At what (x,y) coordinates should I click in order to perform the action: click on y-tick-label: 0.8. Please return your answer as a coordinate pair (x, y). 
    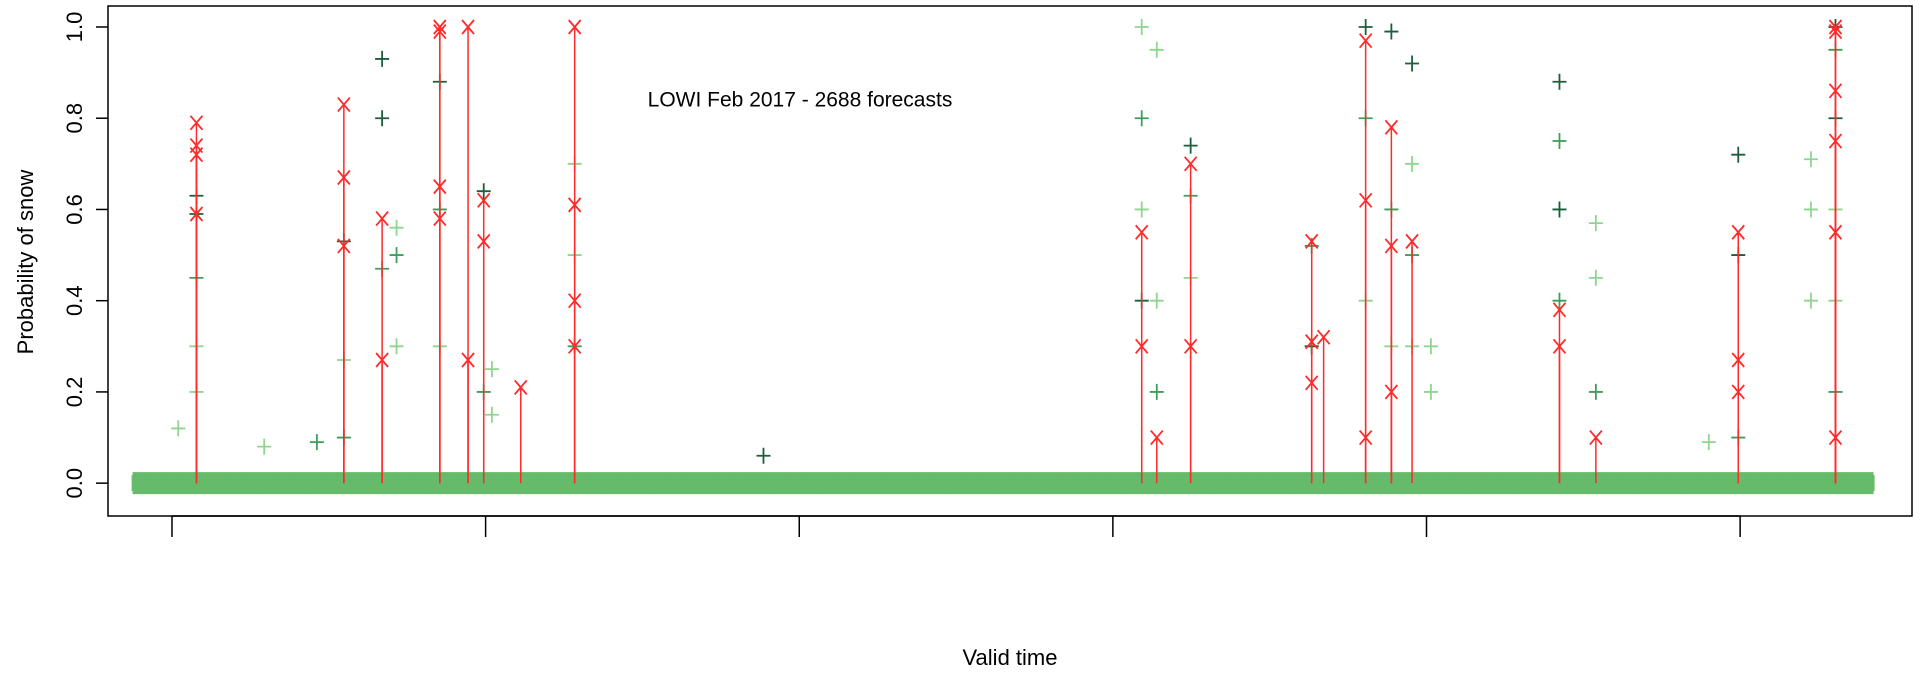
    Looking at the image, I should click on (74, 118).